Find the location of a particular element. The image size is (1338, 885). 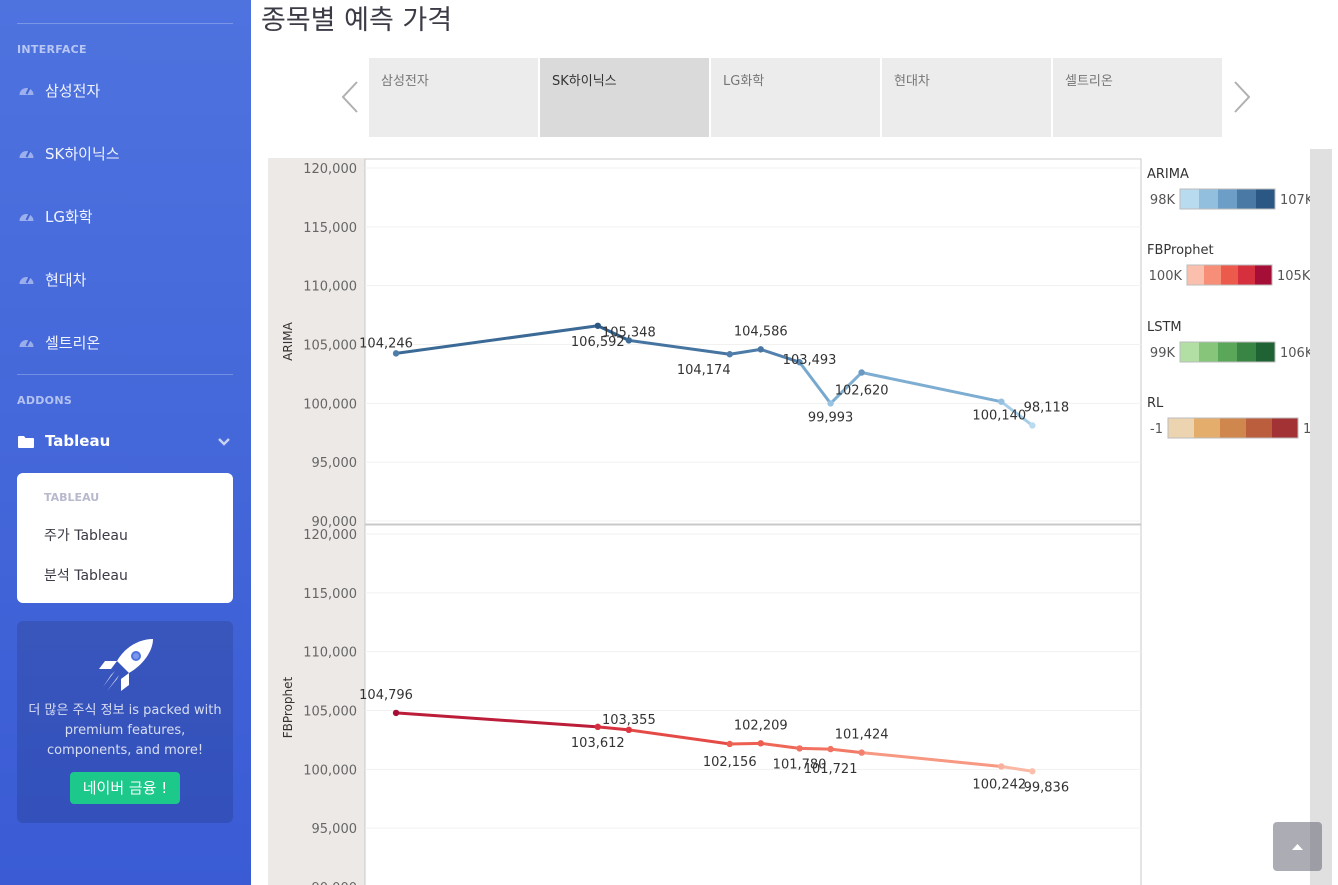

y-tick-label: 95,000 is located at coordinates (335, 829).